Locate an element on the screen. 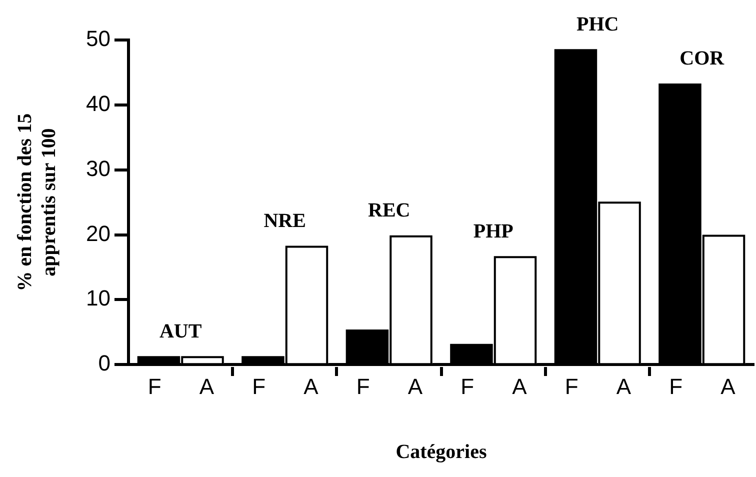 The height and width of the screenshot is (477, 756). y-tick-label: 40 is located at coordinates (98, 103).